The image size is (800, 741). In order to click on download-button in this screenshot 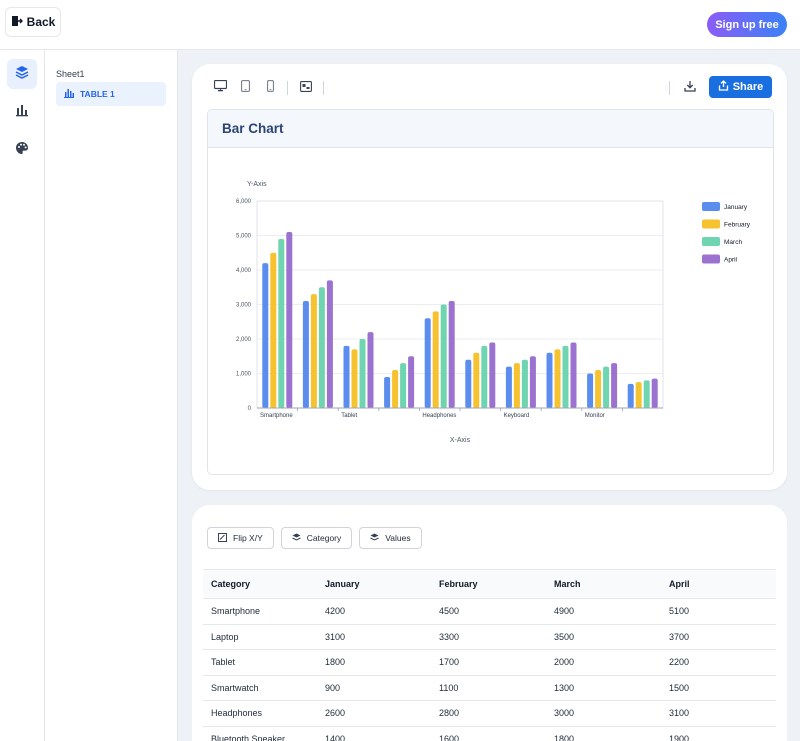, I will do `click(690, 88)`.